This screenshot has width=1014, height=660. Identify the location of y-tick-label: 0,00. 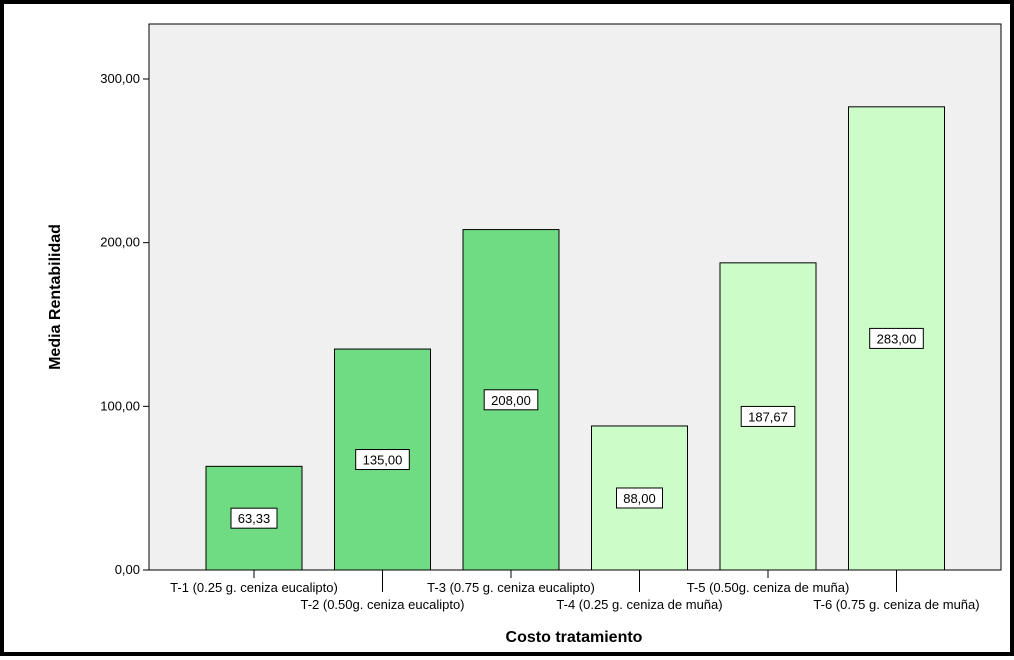
(127, 569).